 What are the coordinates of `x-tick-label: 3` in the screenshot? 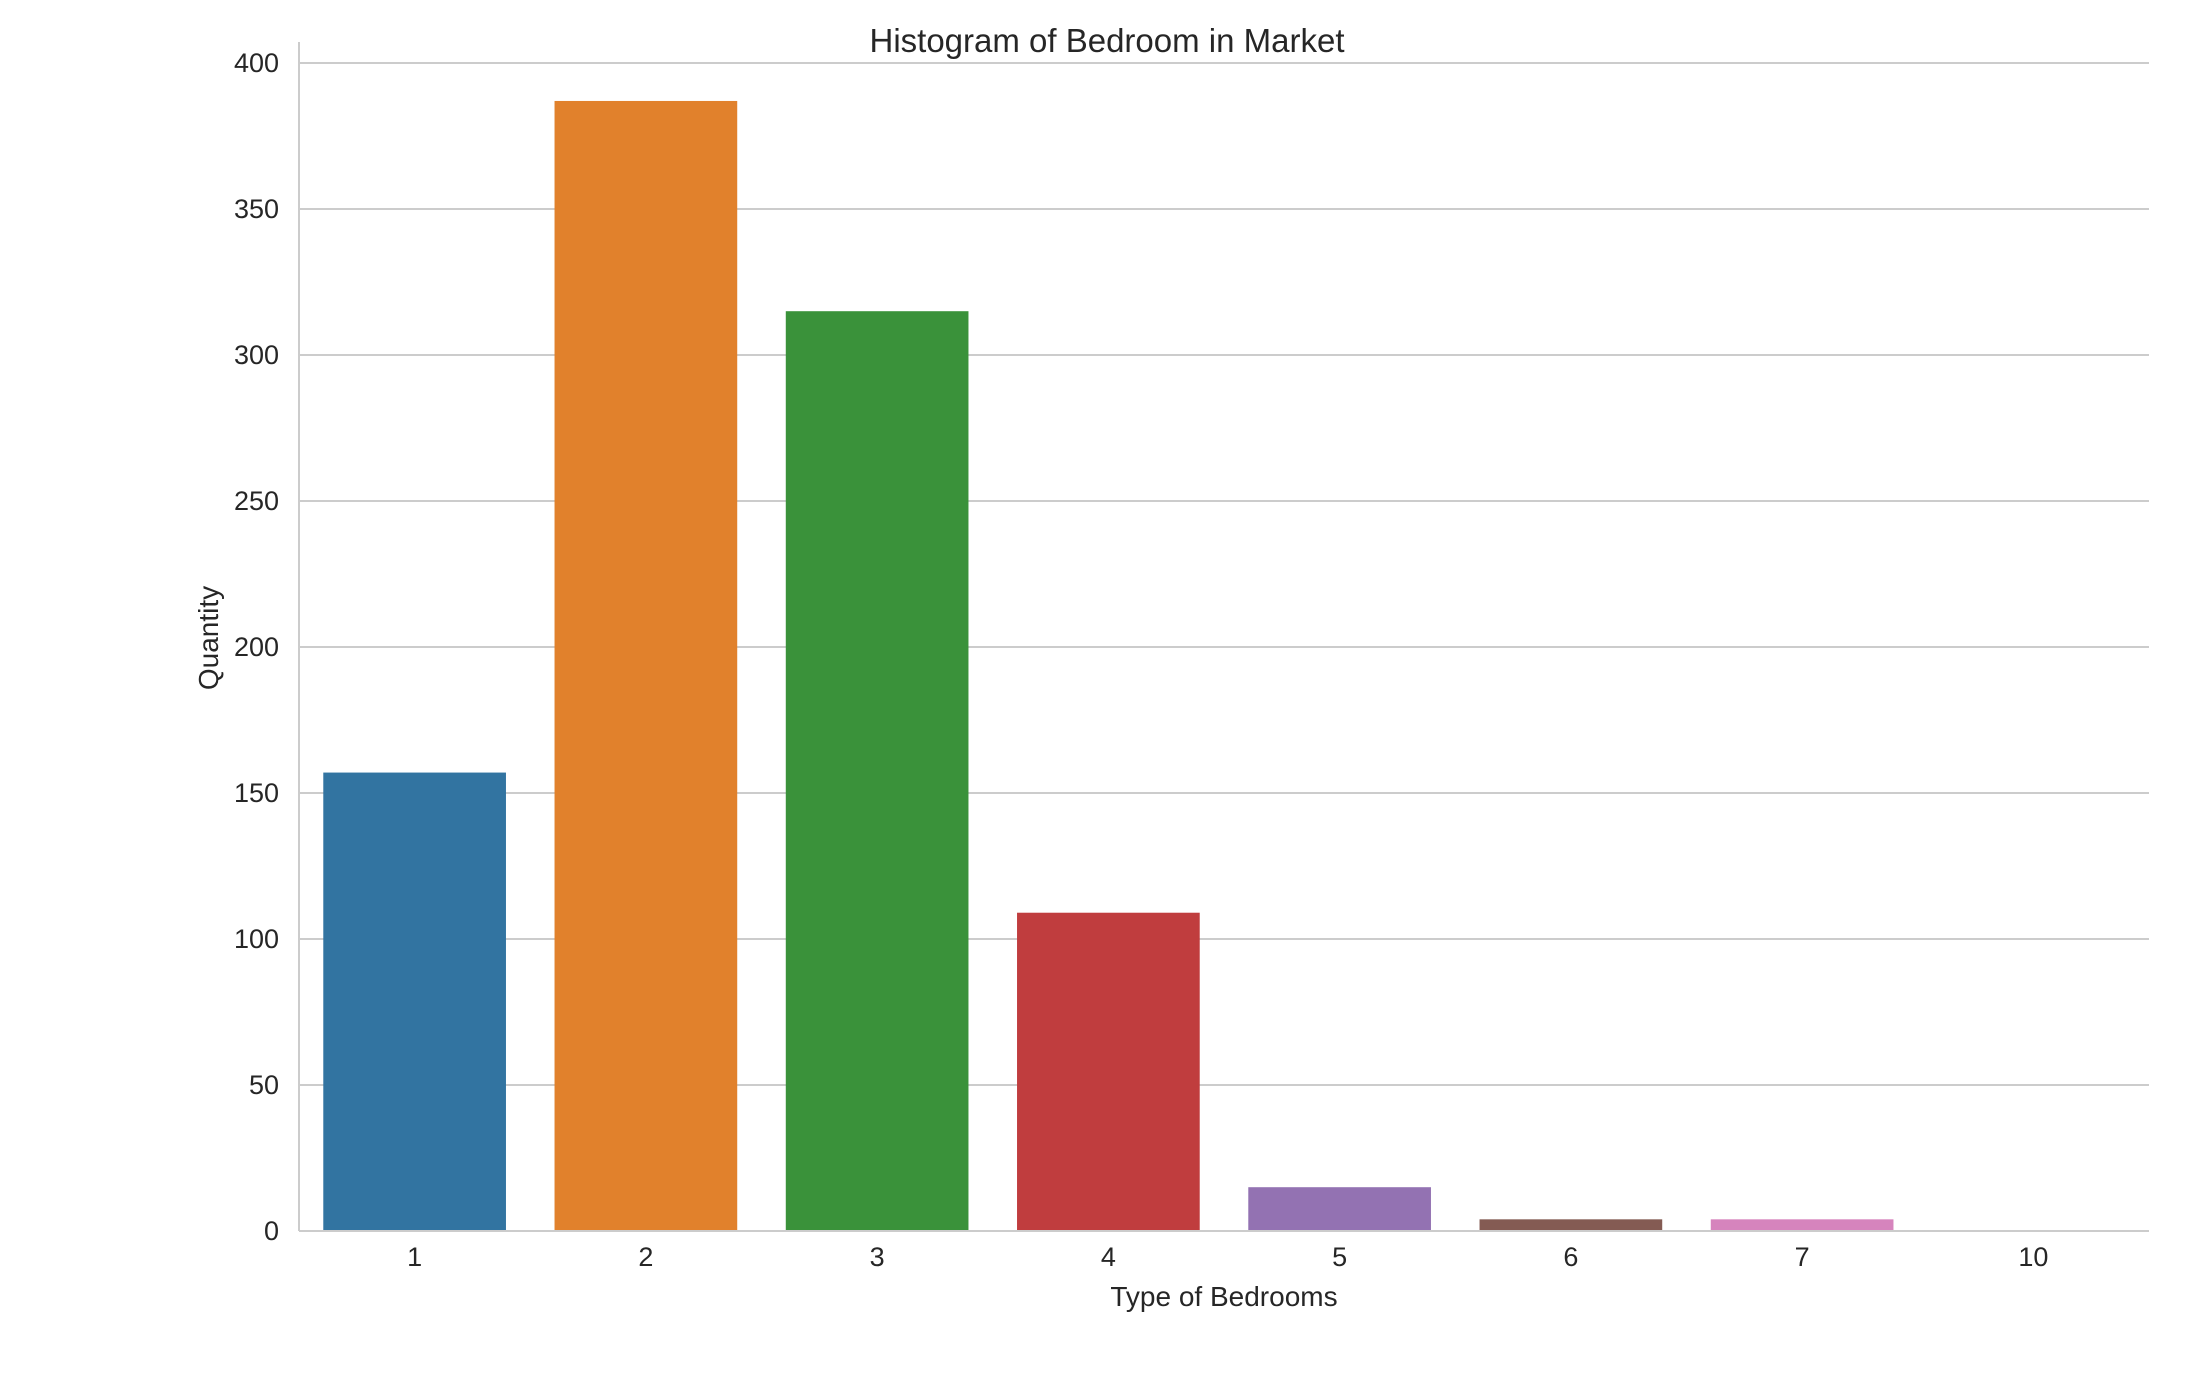 It's located at (877, 1257).